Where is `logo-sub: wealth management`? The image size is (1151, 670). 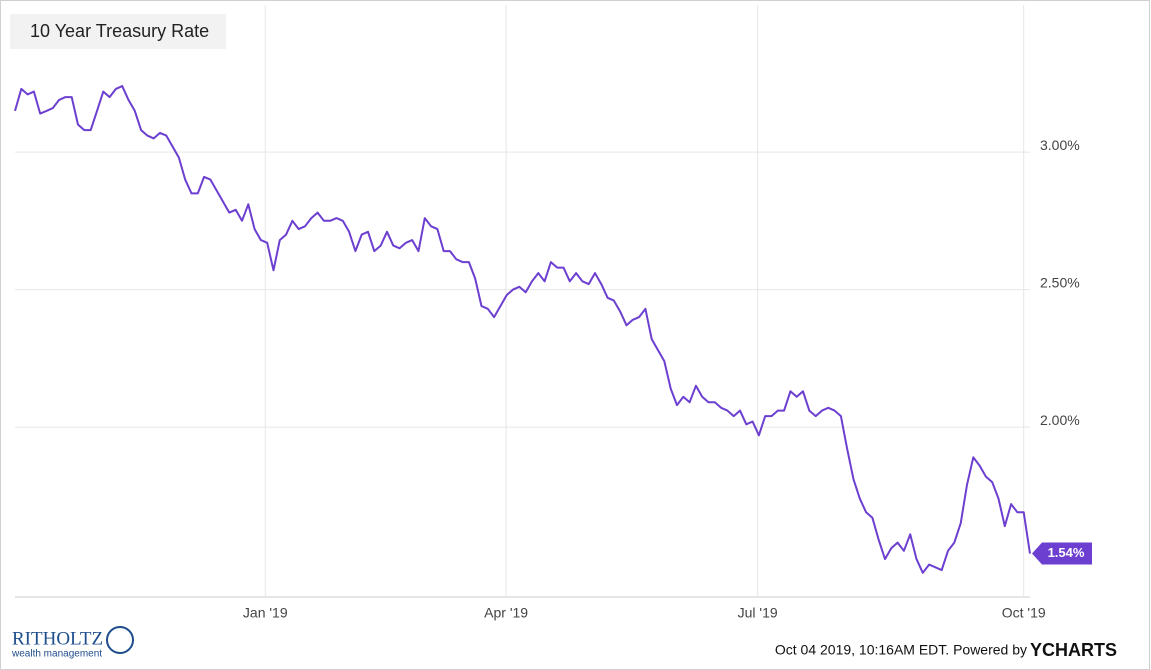 logo-sub: wealth management is located at coordinates (56, 654).